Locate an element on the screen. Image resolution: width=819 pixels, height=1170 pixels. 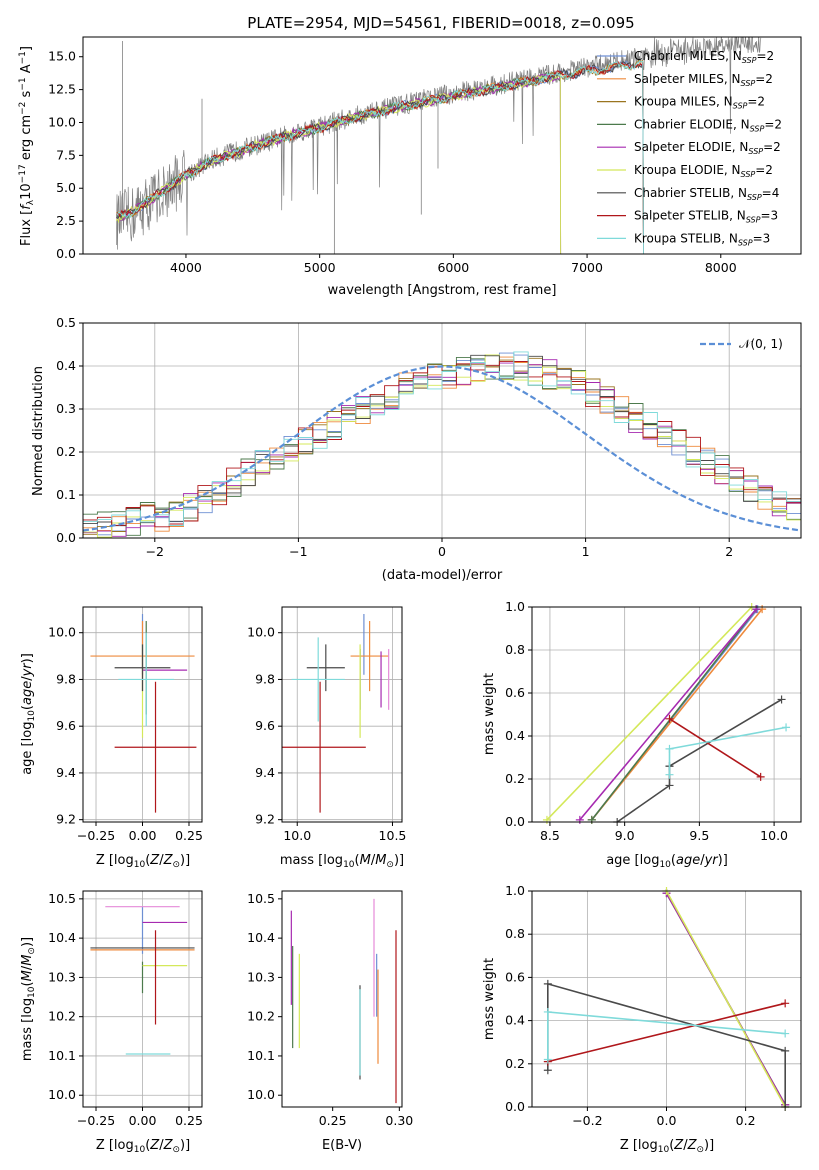
x-tick-label: −2 is located at coordinates (155, 551).